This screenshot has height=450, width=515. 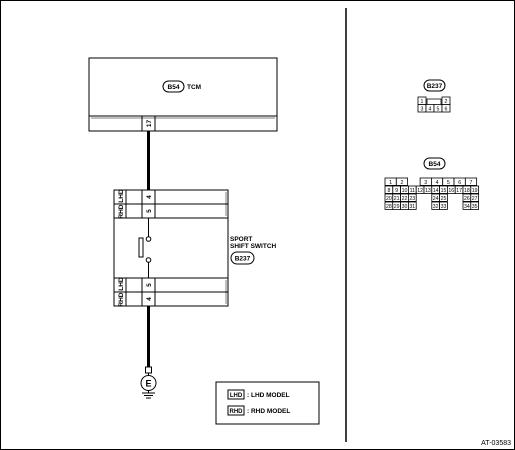 I want to click on b54-pin-18-label: 18, so click(x=467, y=191).